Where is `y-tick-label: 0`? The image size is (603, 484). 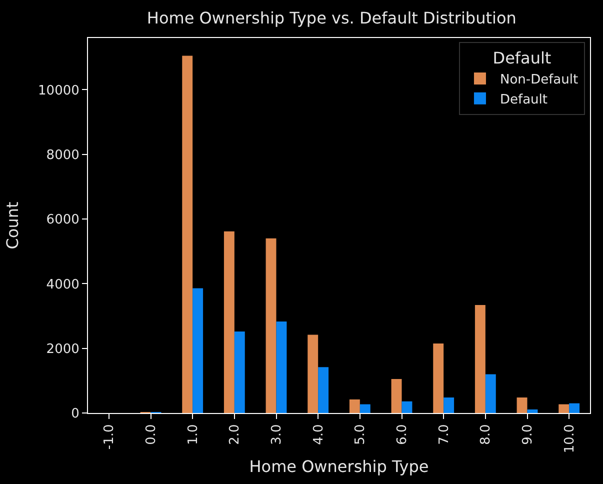 y-tick-label: 0 is located at coordinates (75, 414).